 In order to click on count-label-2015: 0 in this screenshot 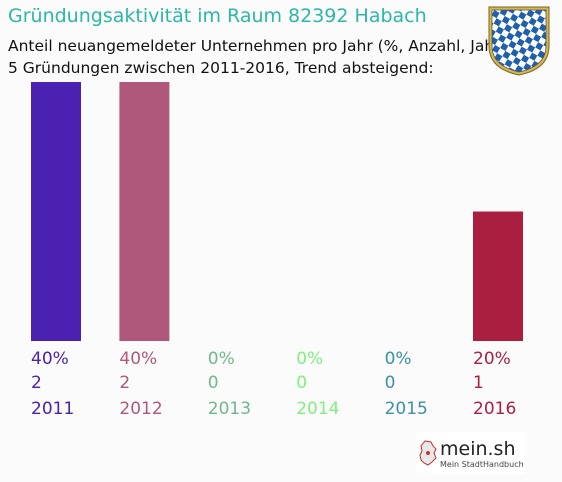, I will do `click(390, 383)`.